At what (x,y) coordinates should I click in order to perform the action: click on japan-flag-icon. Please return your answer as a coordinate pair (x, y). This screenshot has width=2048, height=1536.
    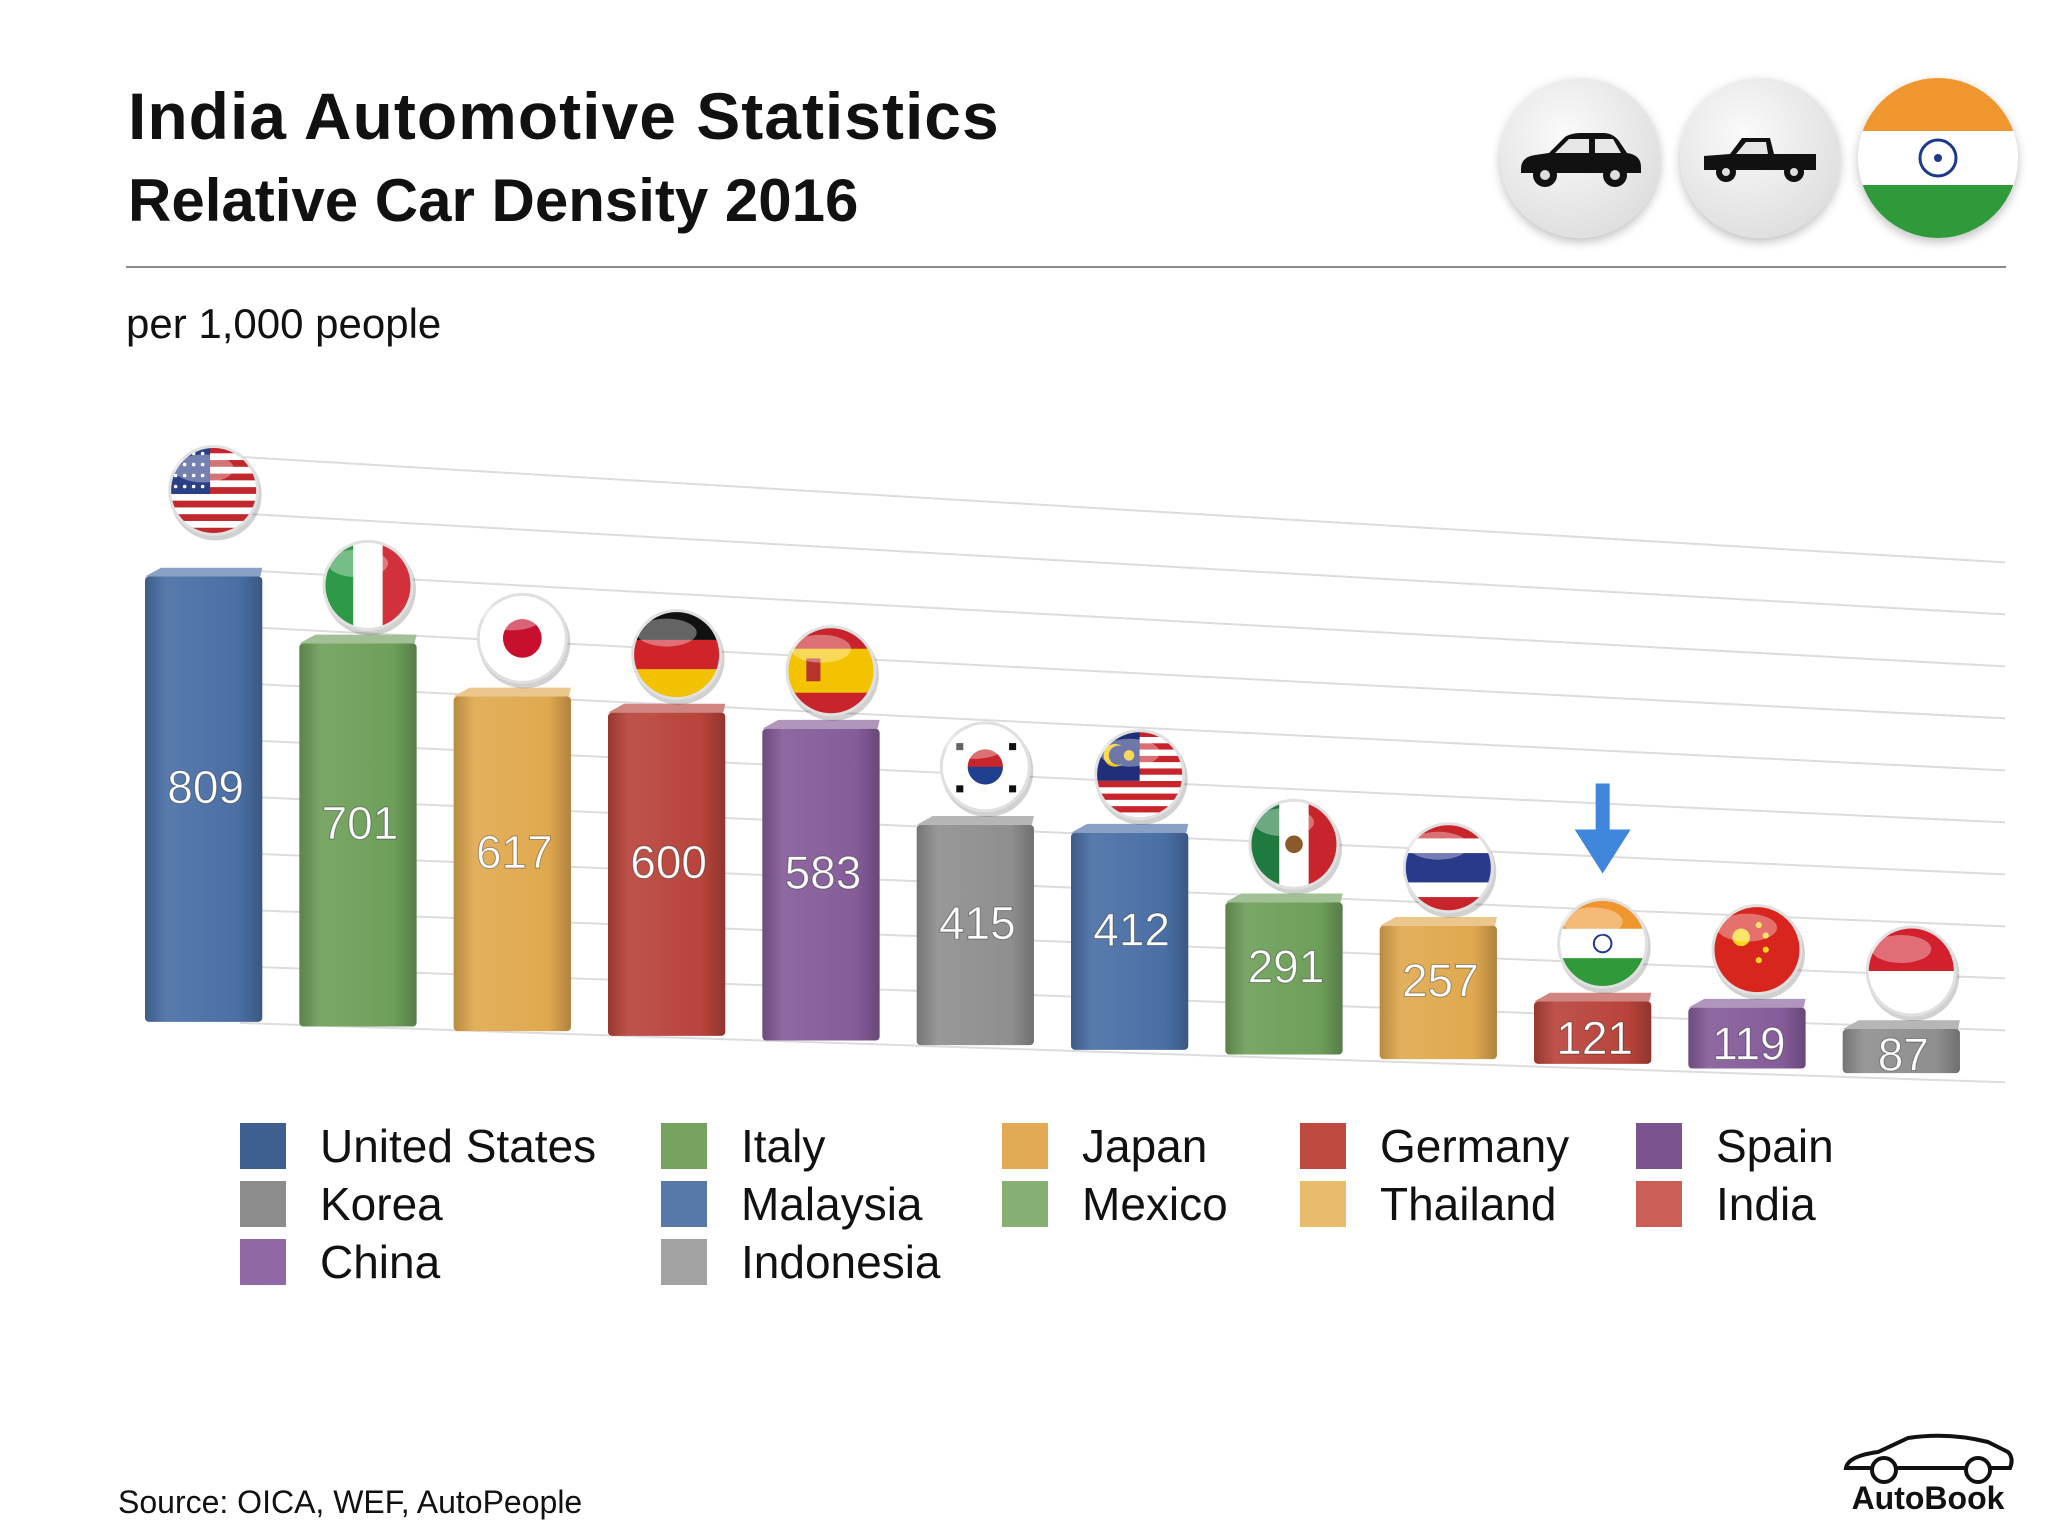
    Looking at the image, I should click on (523, 640).